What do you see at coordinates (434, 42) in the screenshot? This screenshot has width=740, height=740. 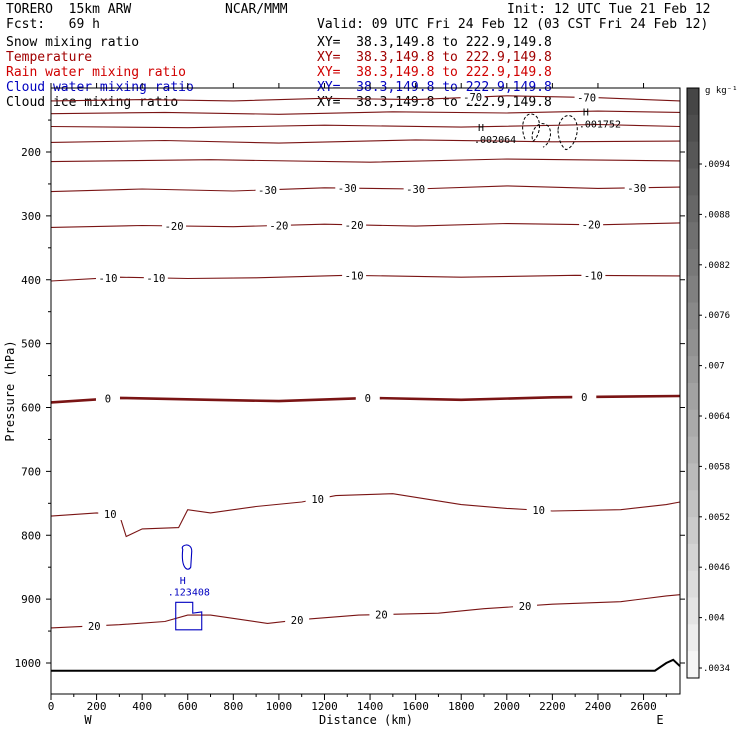 I see `xy-line-snow: XY= 38.3,149.8 to 222.9,149.8` at bounding box center [434, 42].